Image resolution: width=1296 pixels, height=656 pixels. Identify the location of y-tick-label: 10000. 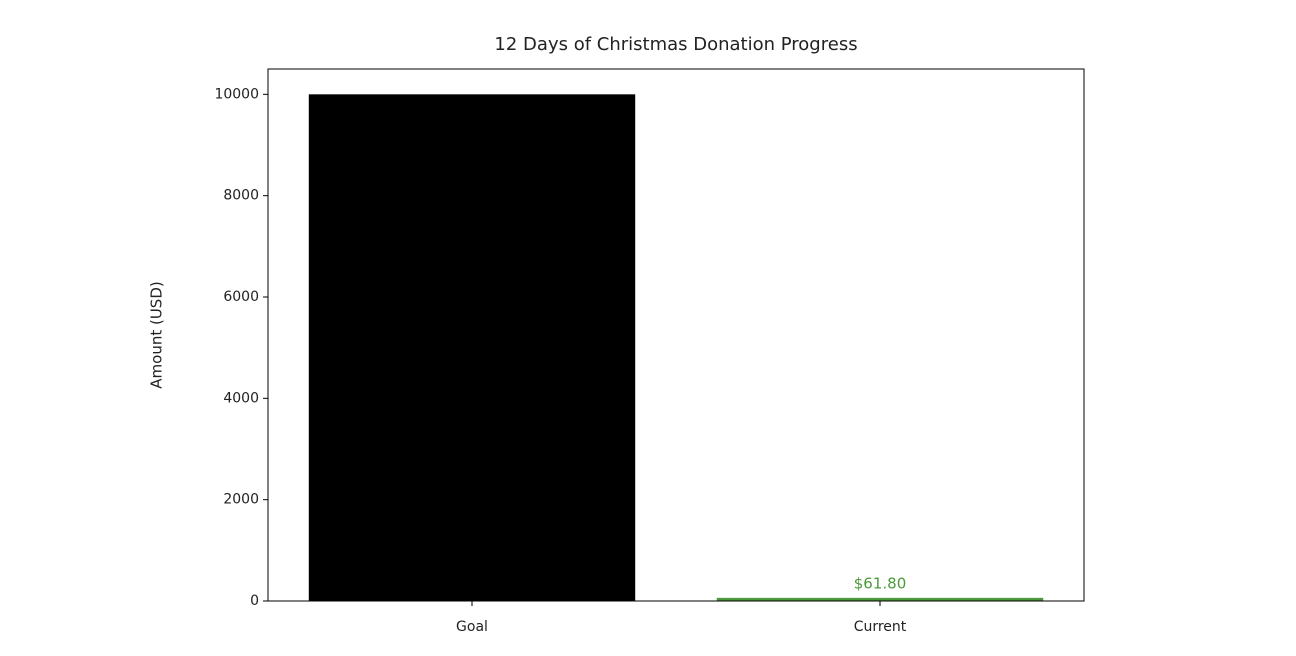
(236, 94).